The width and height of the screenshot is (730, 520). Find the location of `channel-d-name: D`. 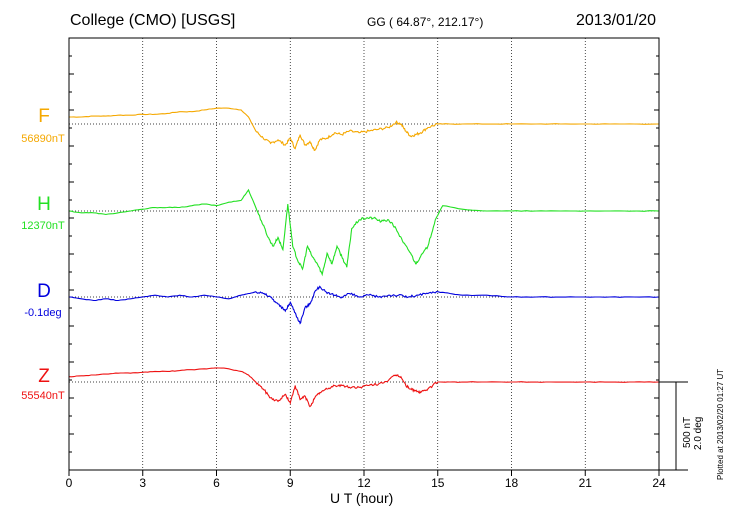

channel-d-name: D is located at coordinates (44, 291).